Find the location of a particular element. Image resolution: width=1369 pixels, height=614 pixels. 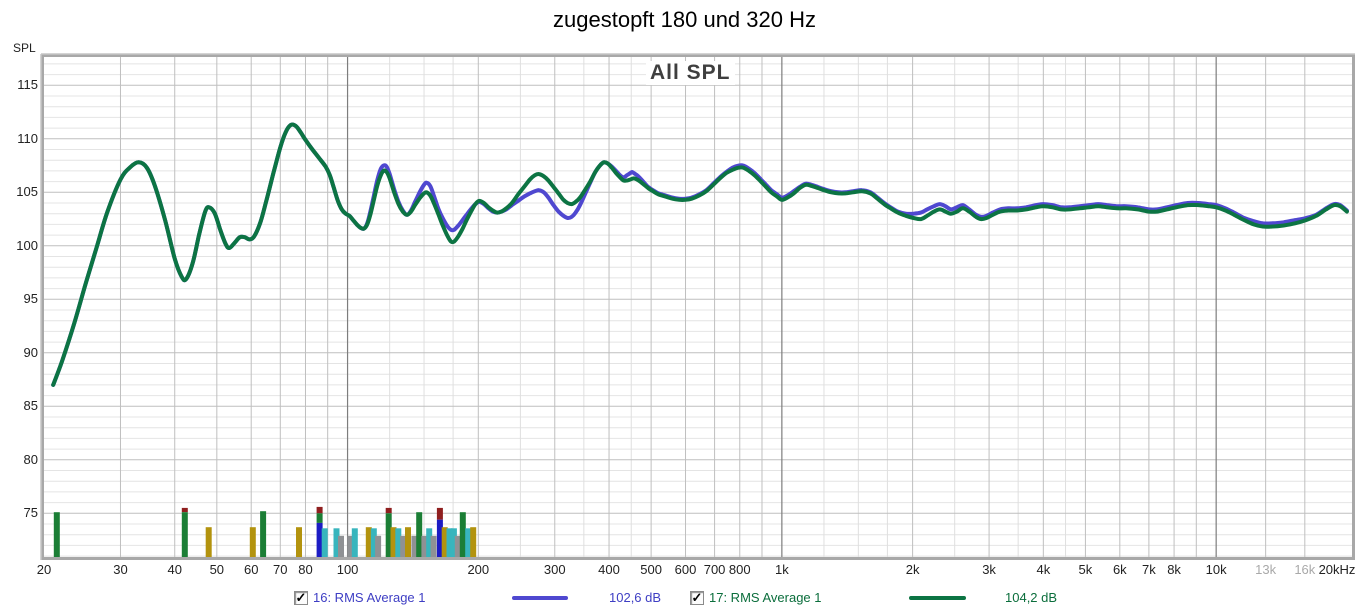

x-tick-label: 600 is located at coordinates (685, 569).